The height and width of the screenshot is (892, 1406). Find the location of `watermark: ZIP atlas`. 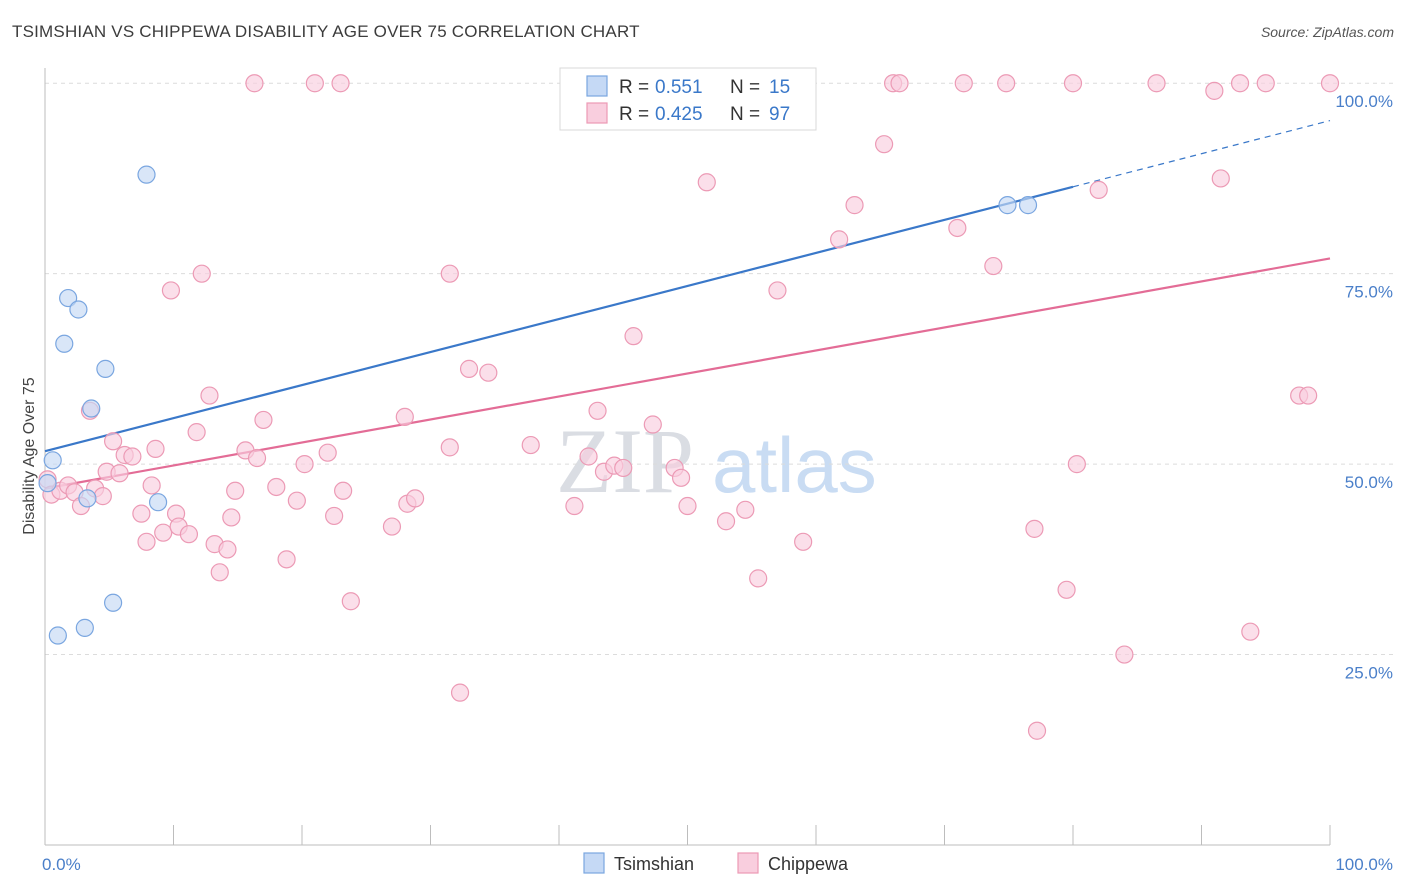

watermark: ZIP atlas is located at coordinates (716, 461).